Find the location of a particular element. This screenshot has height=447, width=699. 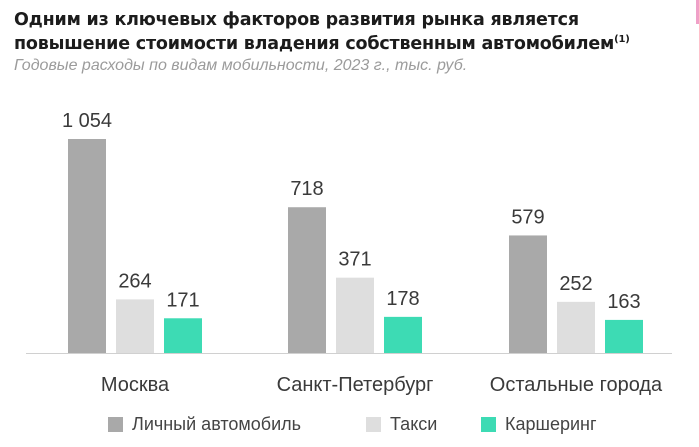

legend-item-2: Каршеринг is located at coordinates (539, 424).